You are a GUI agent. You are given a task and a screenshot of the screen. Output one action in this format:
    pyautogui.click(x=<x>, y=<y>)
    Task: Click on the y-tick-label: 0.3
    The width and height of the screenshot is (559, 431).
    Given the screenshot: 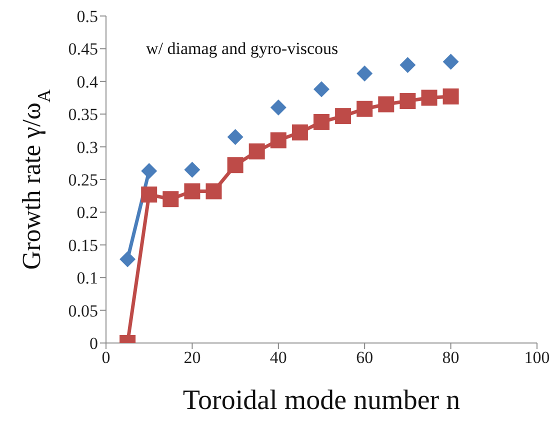 What is the action you would take?
    pyautogui.click(x=87, y=147)
    